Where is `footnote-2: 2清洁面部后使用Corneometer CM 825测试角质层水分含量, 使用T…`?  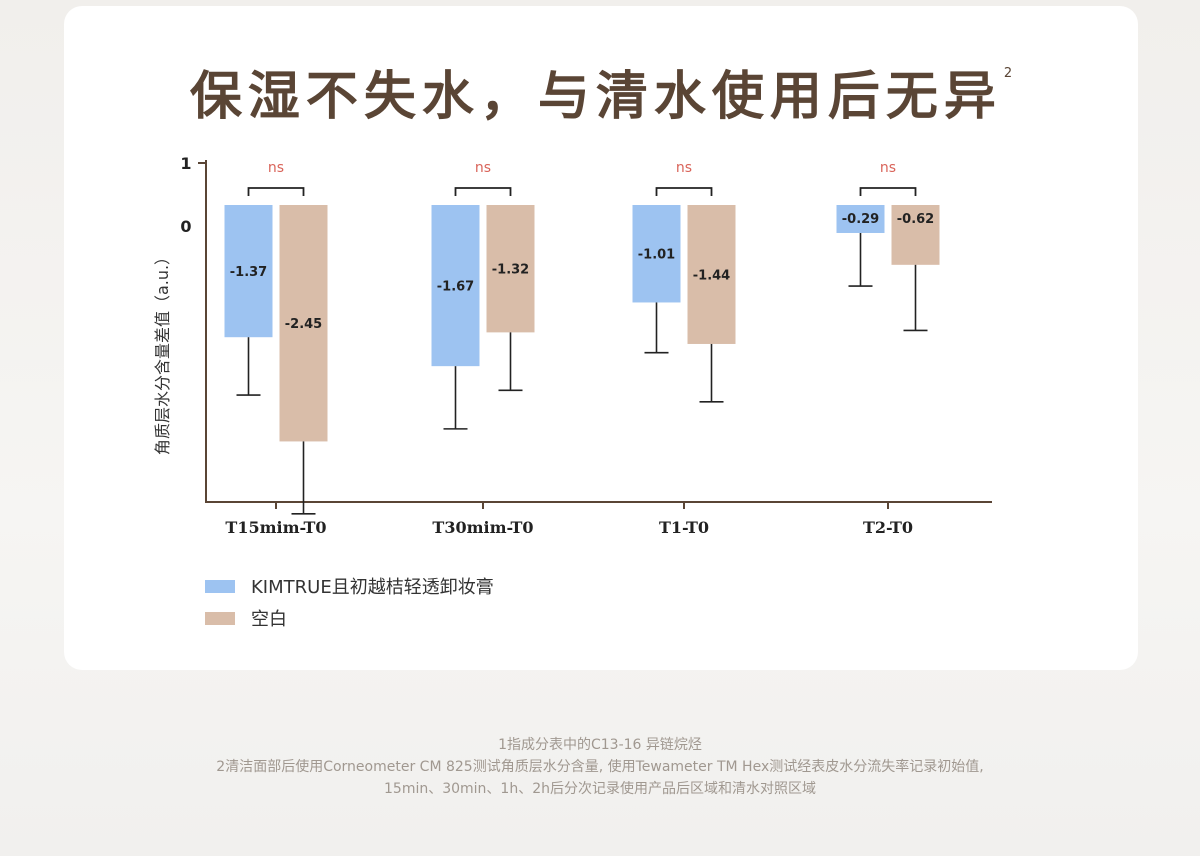
footnote-2: 2清洁面部后使用Corneometer CM 825测试角质层水分含量, 使用T… is located at coordinates (600, 767).